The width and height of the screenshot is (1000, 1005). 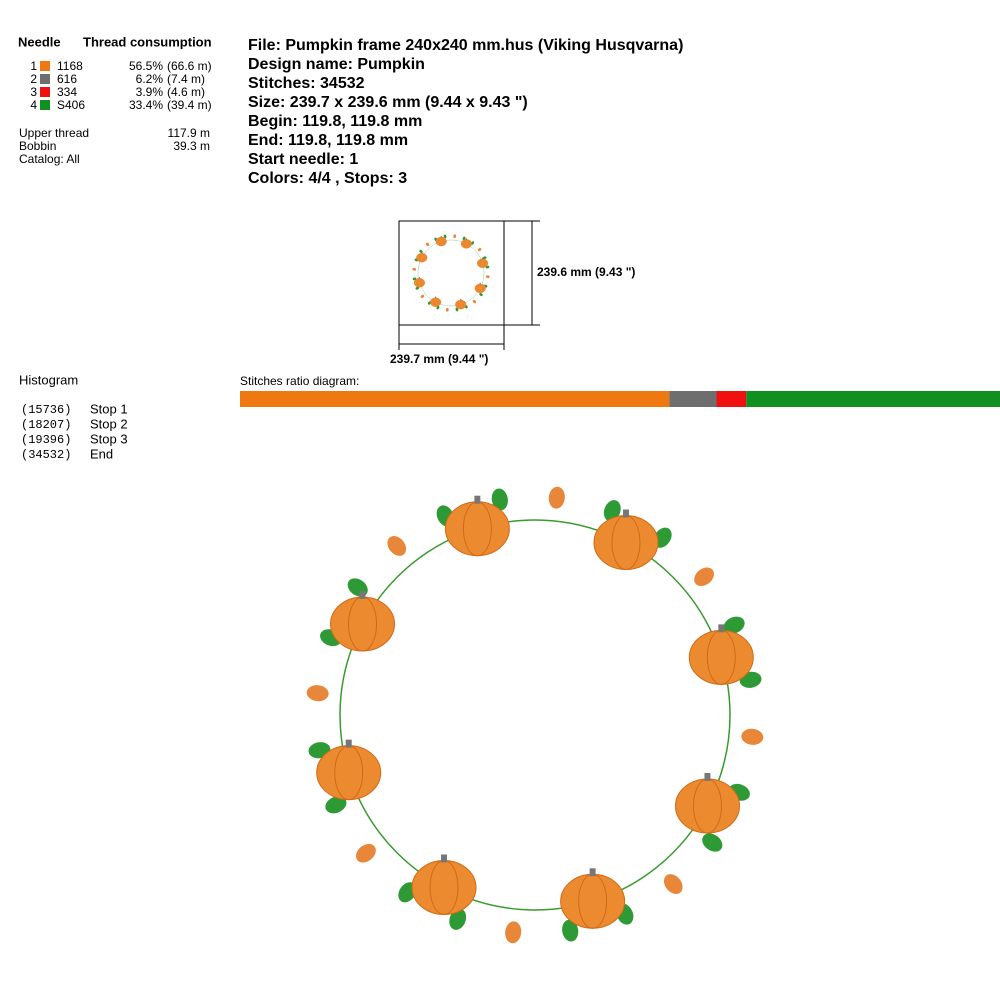 What do you see at coordinates (303, 159) in the screenshot?
I see `info-line: Start needle: 1` at bounding box center [303, 159].